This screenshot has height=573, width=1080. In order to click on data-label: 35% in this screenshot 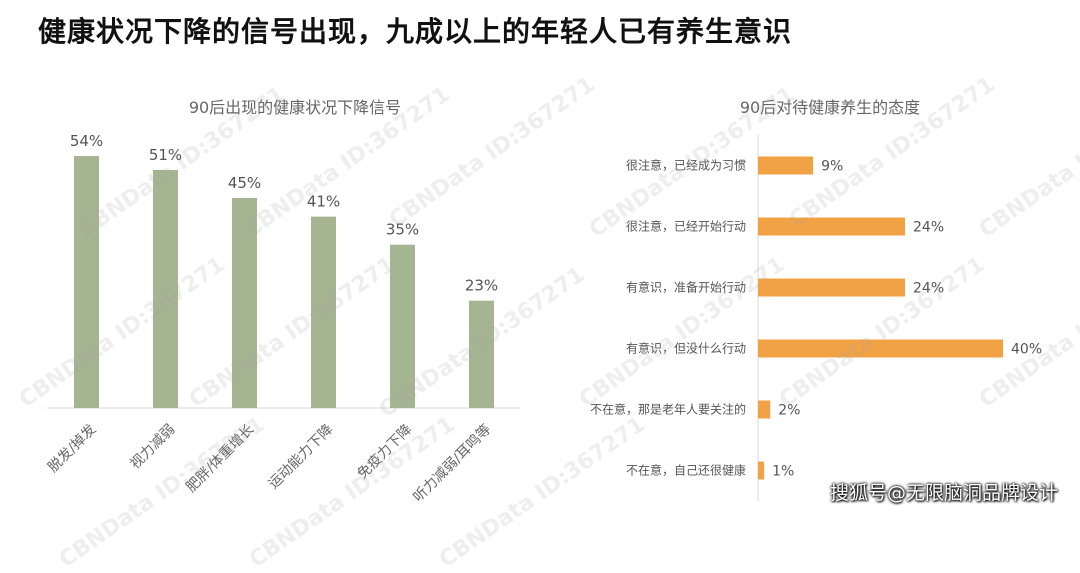, I will do `click(402, 230)`.